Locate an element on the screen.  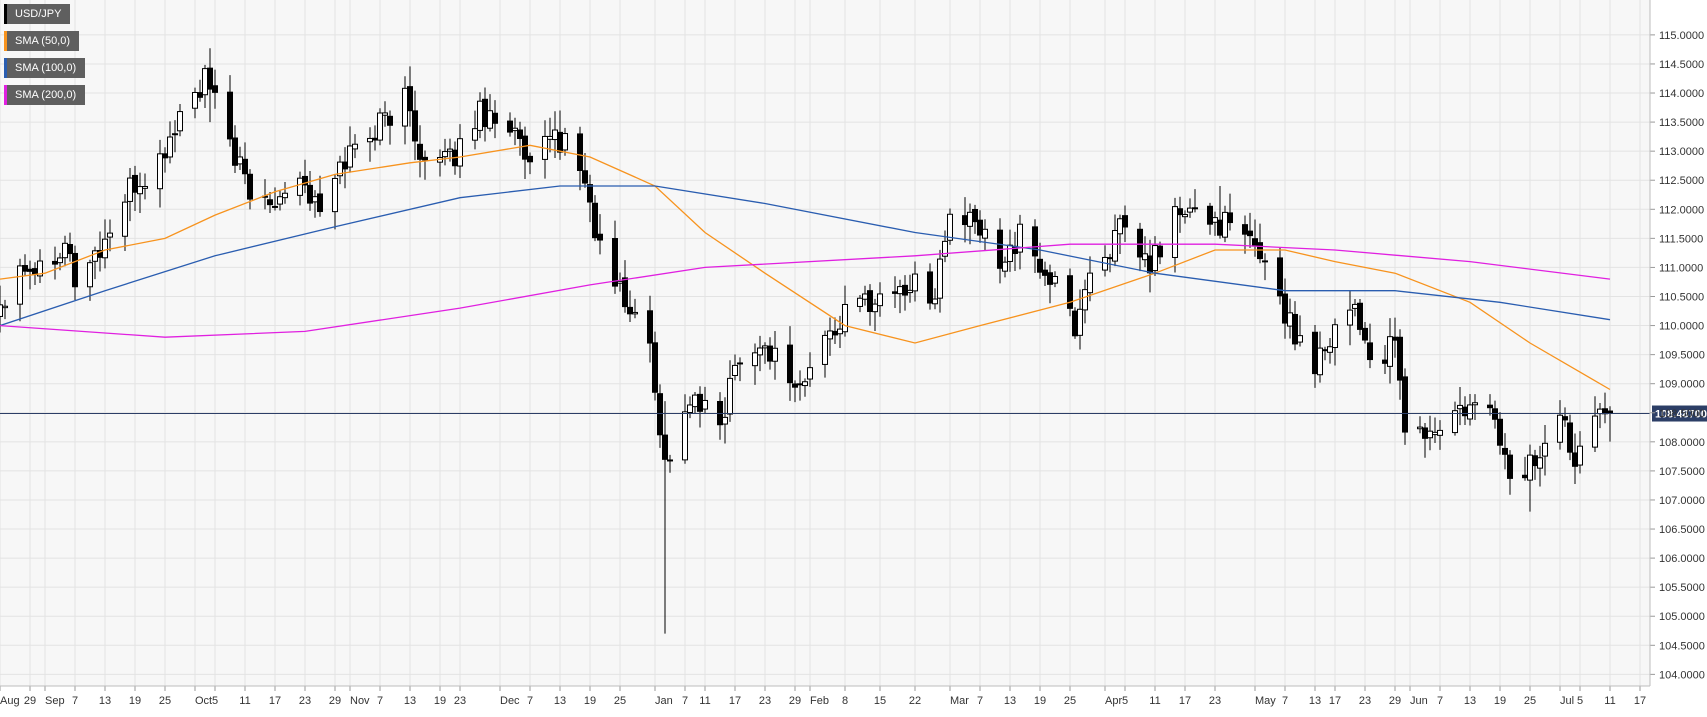
y-tick-label: 106.5000 is located at coordinates (1682, 530).